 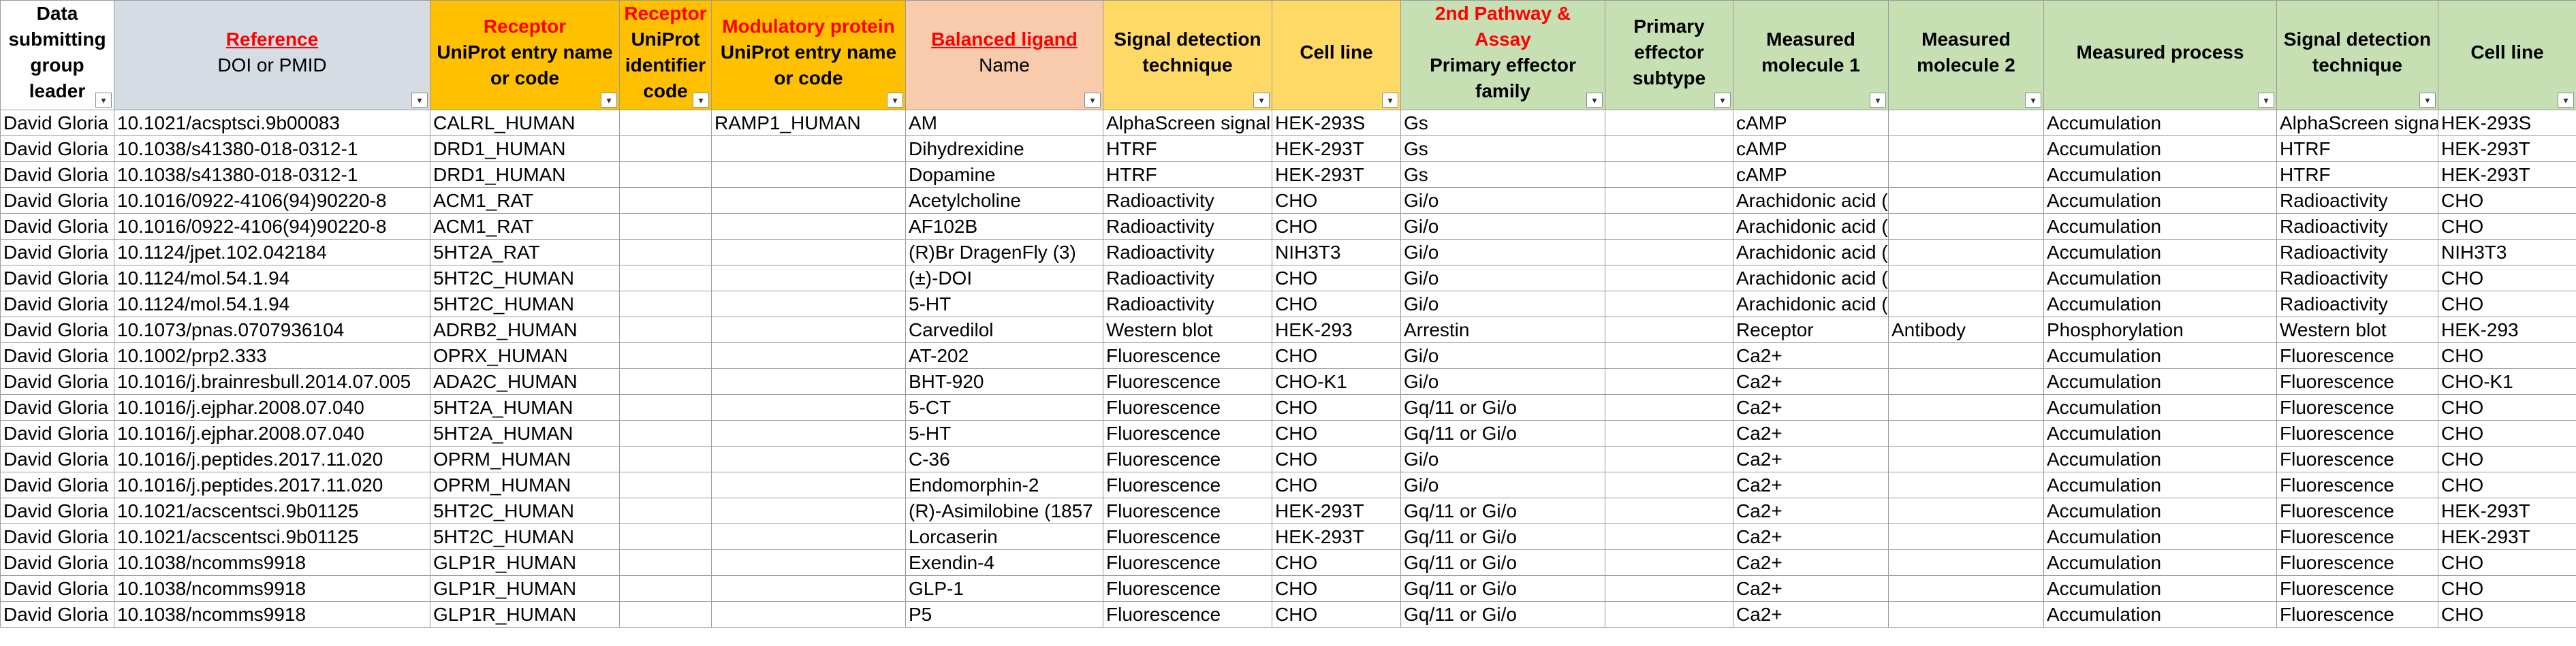 I want to click on cell-rec: OPRX_HUMAN, so click(x=525, y=356).